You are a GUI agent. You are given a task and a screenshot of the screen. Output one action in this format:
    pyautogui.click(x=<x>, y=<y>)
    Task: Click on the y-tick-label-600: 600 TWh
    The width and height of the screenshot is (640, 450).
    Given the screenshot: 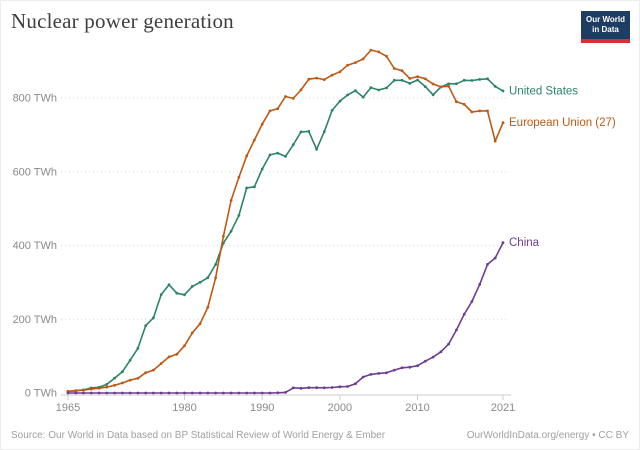 What is the action you would take?
    pyautogui.click(x=35, y=172)
    